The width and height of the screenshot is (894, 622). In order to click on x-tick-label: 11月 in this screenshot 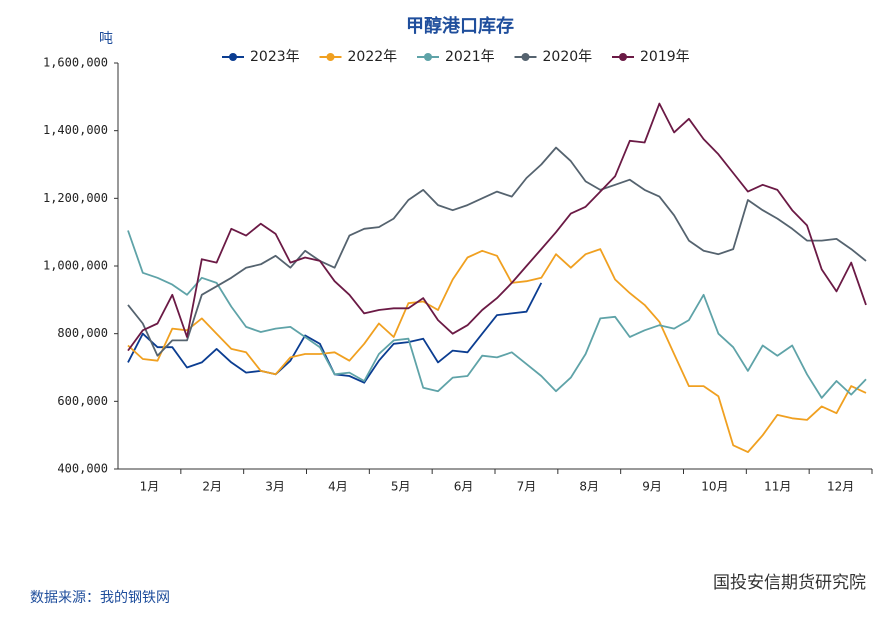, I will do `click(777, 487)`.